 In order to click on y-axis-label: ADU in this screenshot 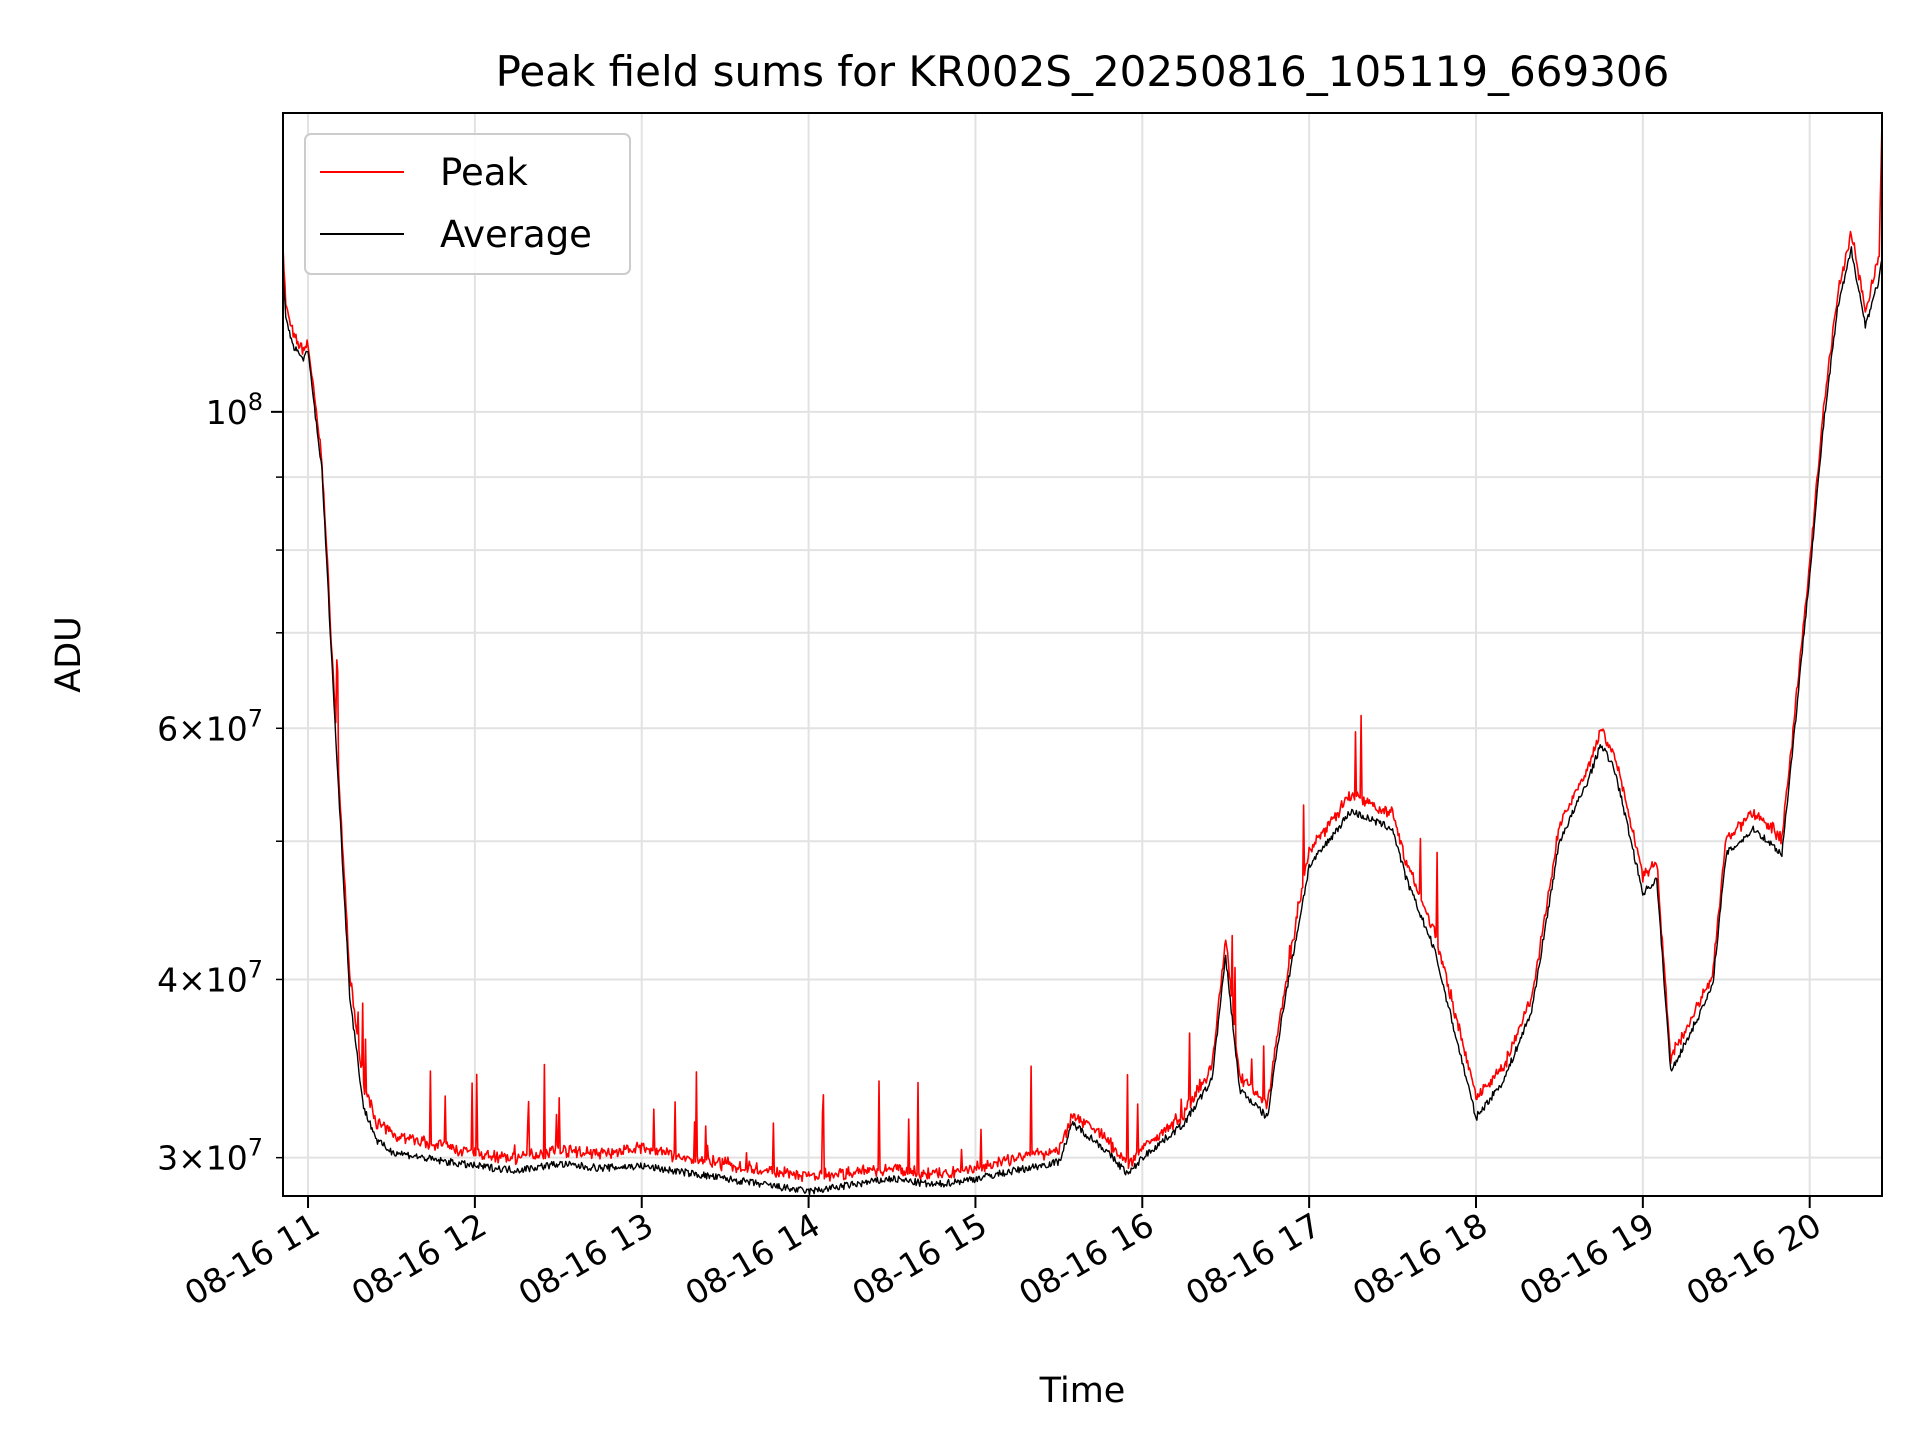, I will do `click(69, 654)`.